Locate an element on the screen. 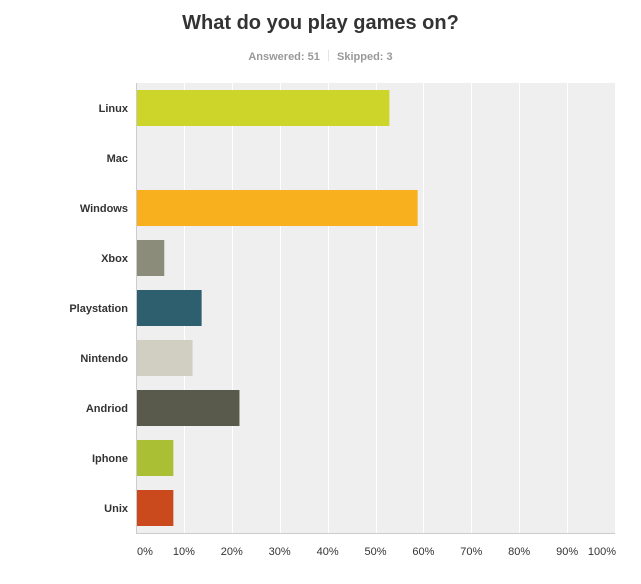  bar-playstation is located at coordinates (169, 308).